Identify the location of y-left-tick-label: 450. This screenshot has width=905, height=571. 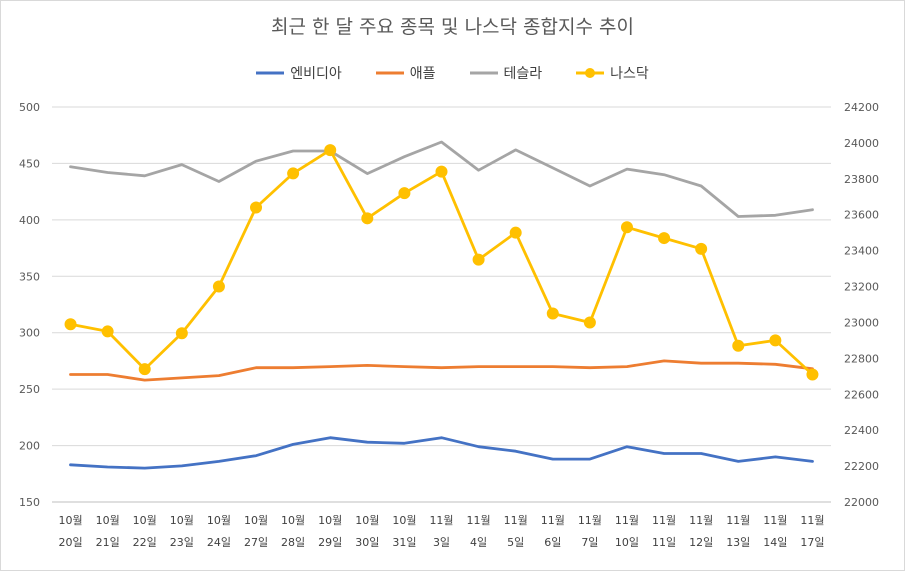
(29, 163).